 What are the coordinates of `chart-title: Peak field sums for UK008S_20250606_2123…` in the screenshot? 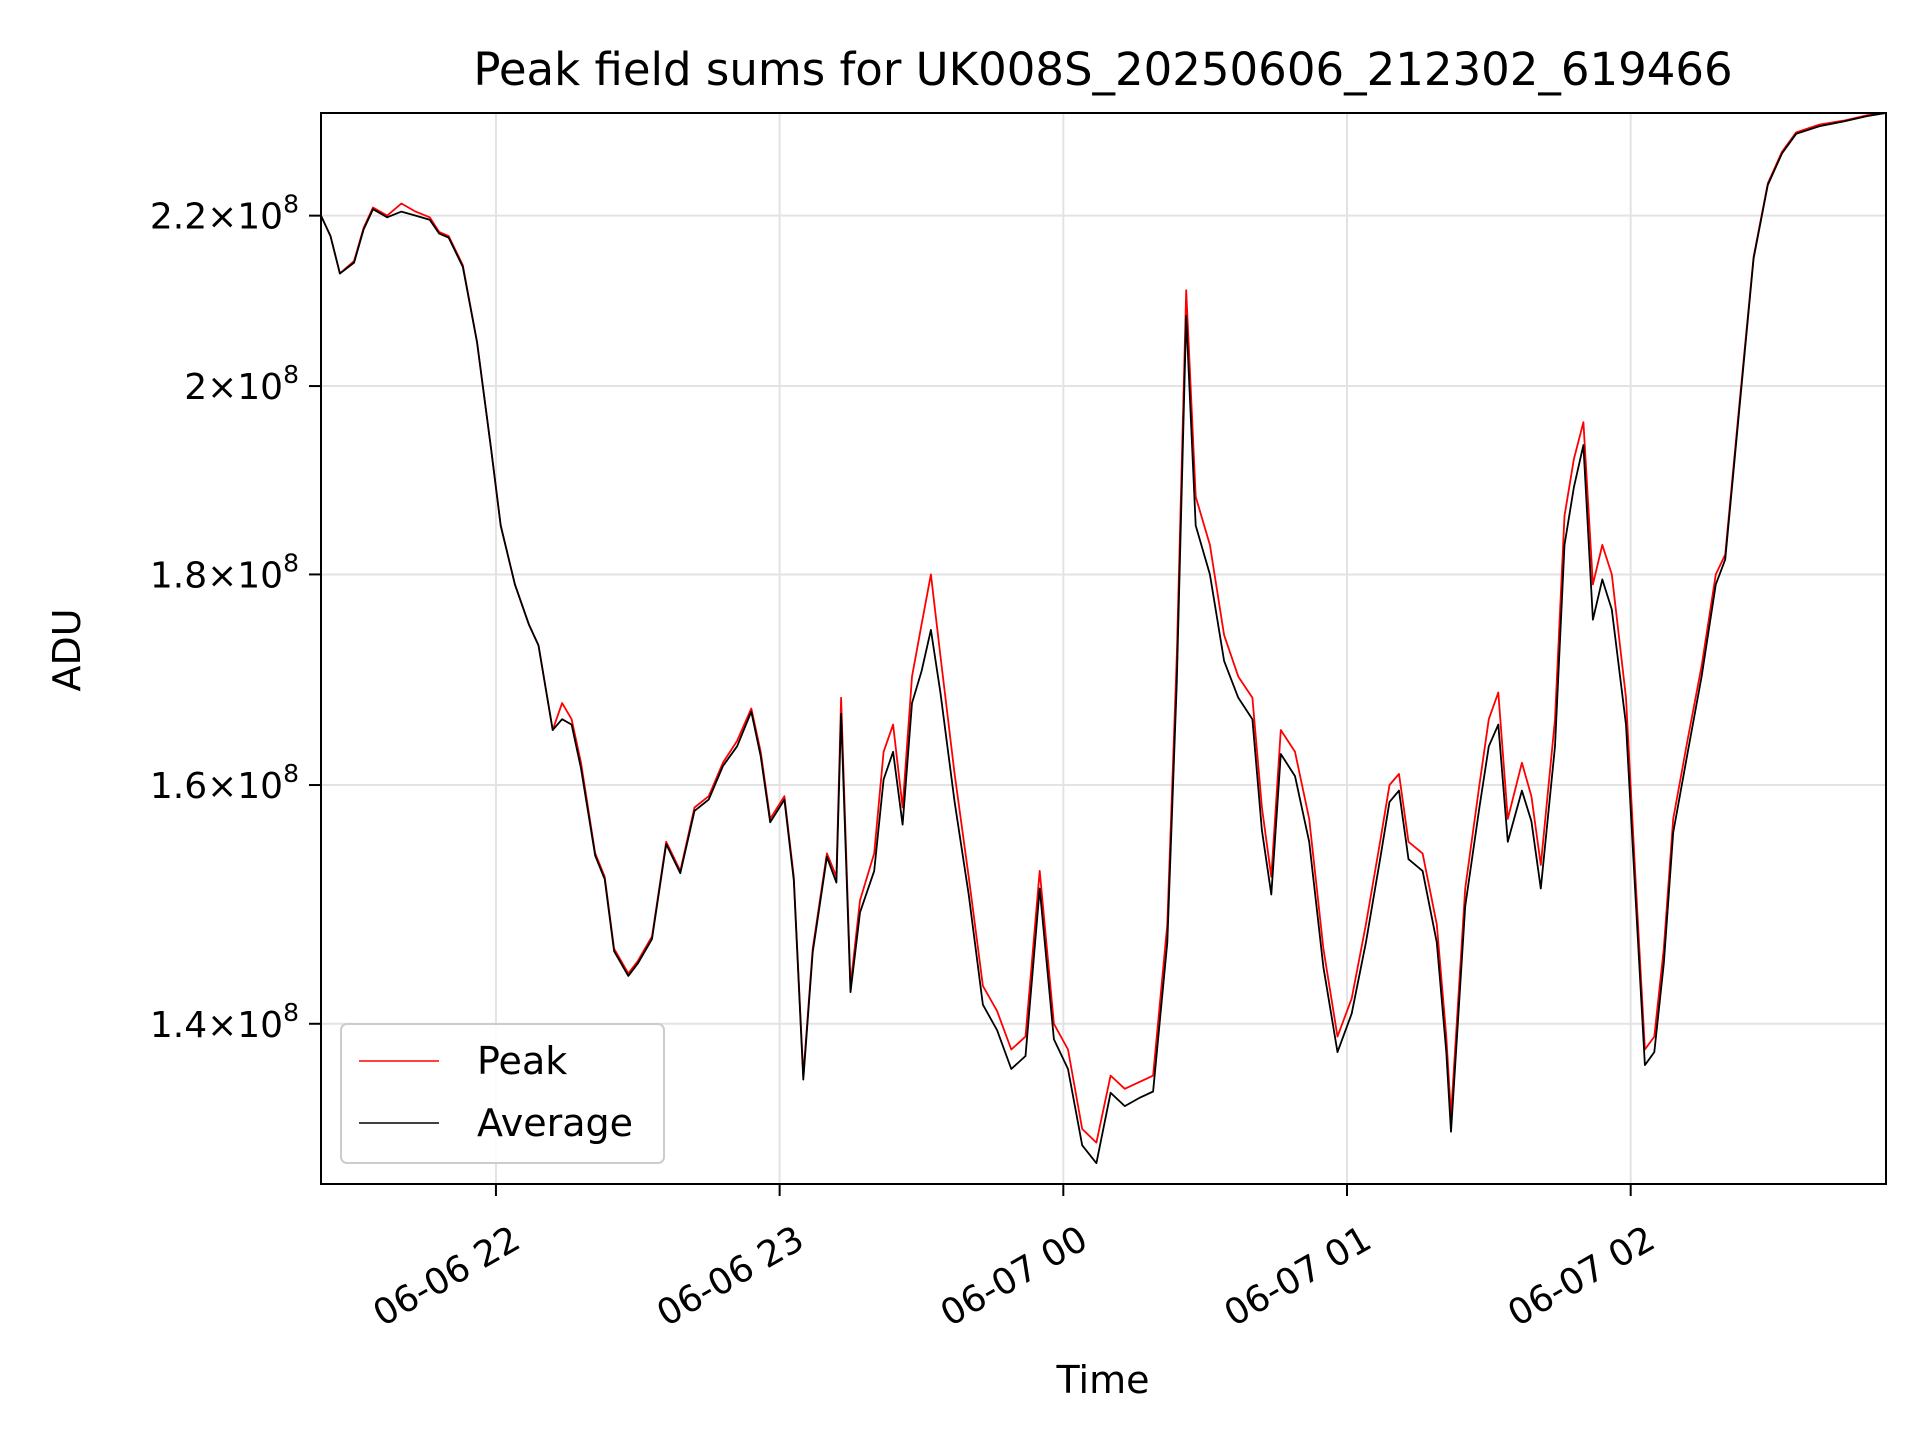 It's located at (1102, 69).